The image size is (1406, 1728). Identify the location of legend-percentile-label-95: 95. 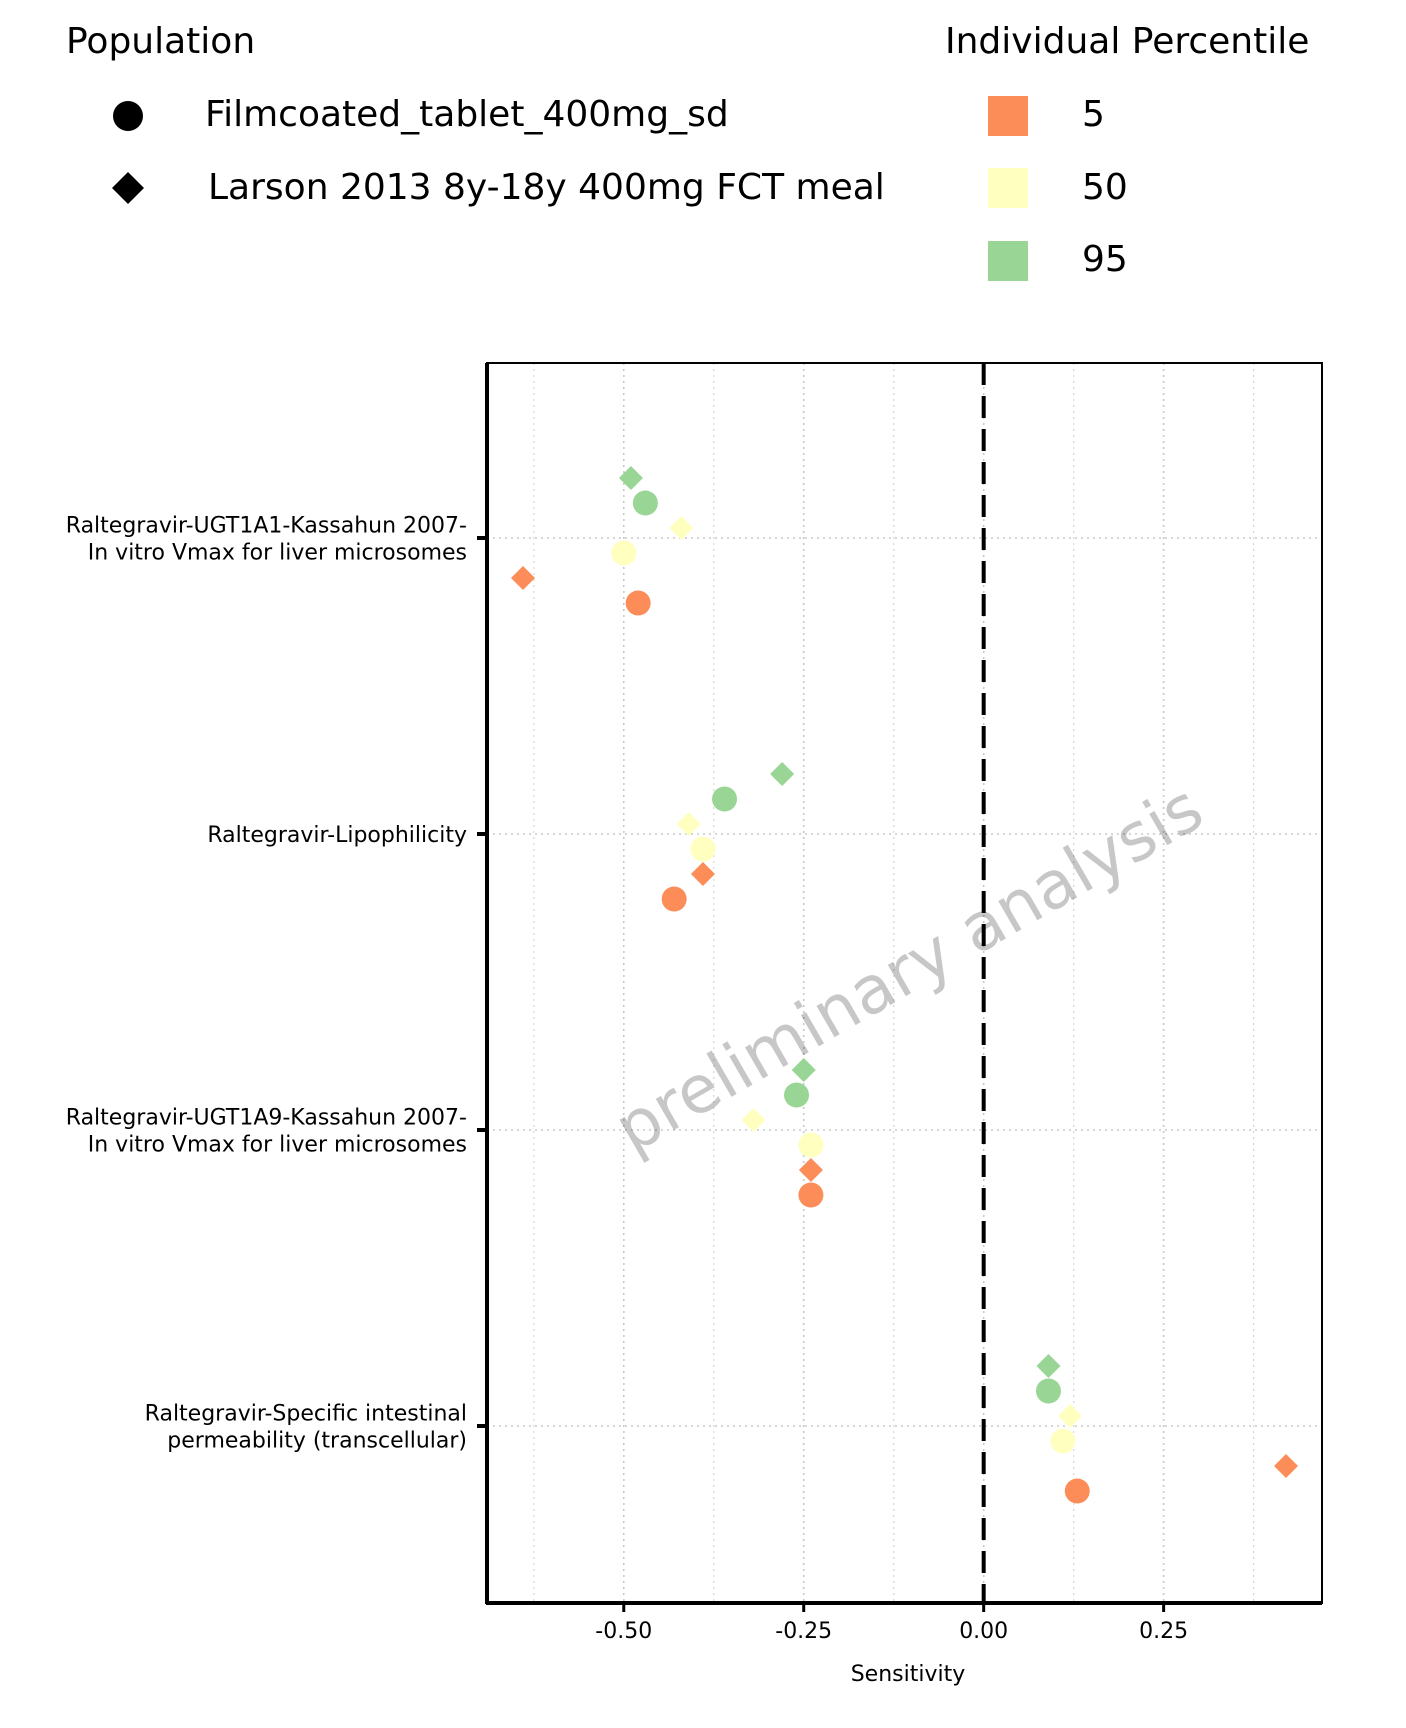
(1105, 259).